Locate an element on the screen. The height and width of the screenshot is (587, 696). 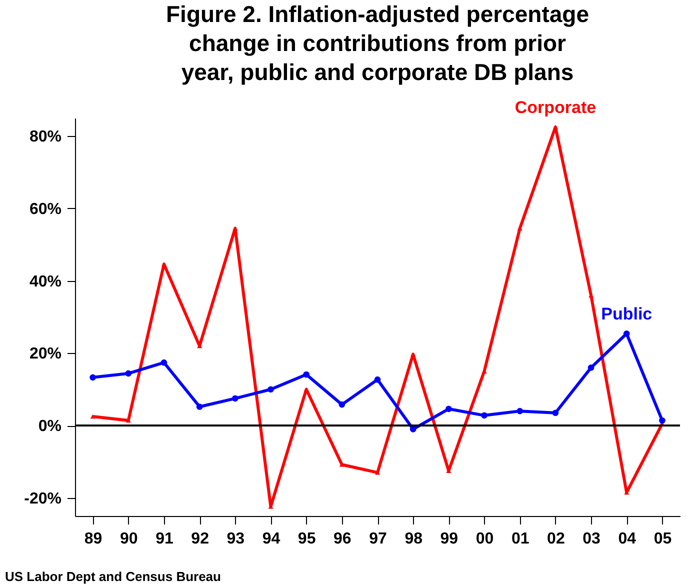
x-tick-label: 99 is located at coordinates (449, 539).